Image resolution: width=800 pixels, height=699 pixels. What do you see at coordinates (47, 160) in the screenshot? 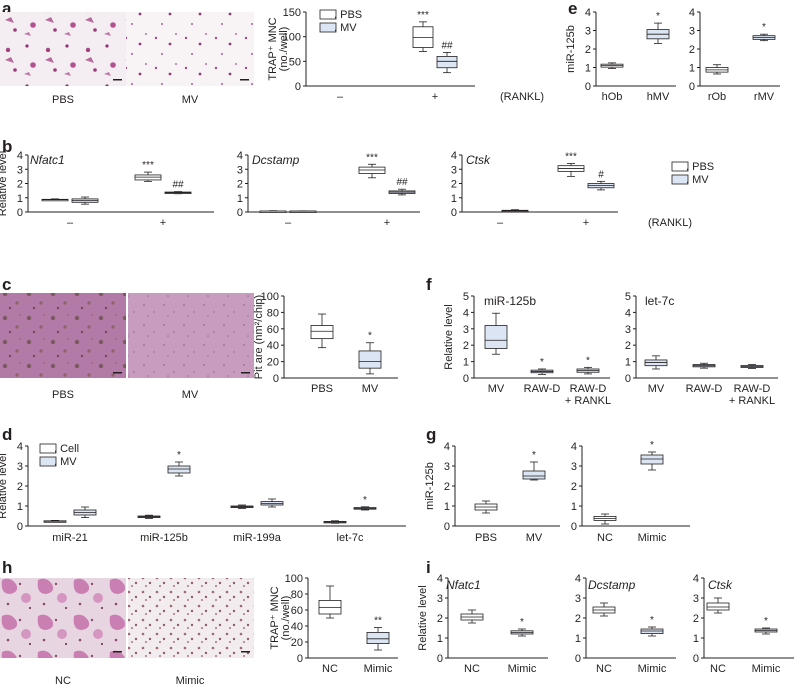
I see `chart-title: Nfatc1` at bounding box center [47, 160].